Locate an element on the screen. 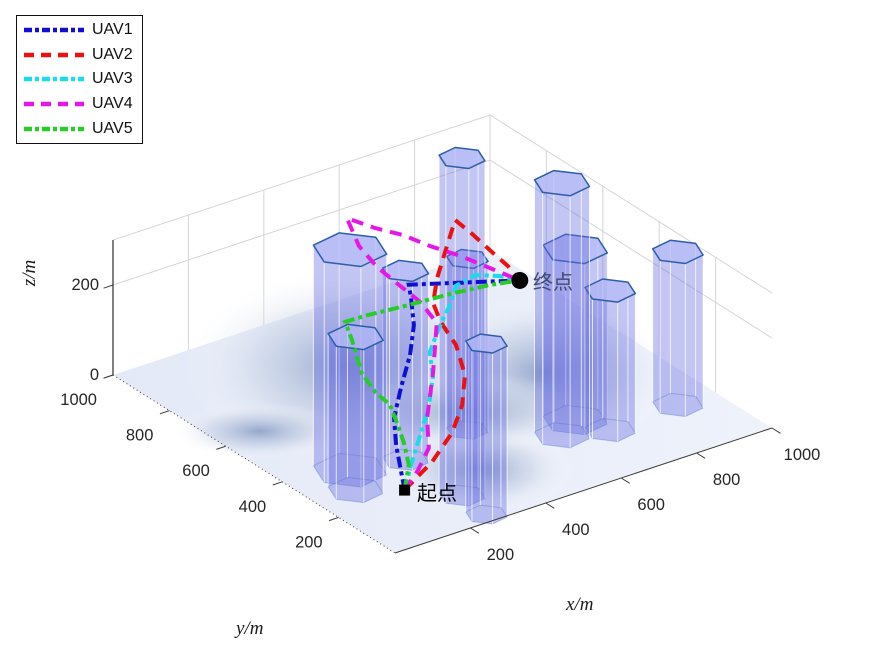 The image size is (875, 656). end-marker is located at coordinates (520, 280).